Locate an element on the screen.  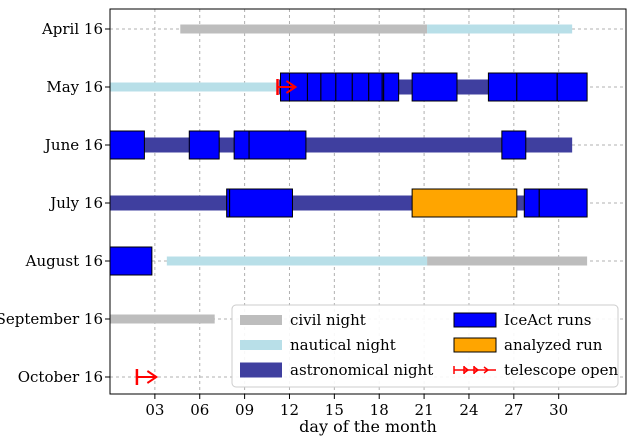
legend-item-telescope-open: telescope open is located at coordinates (535, 370).